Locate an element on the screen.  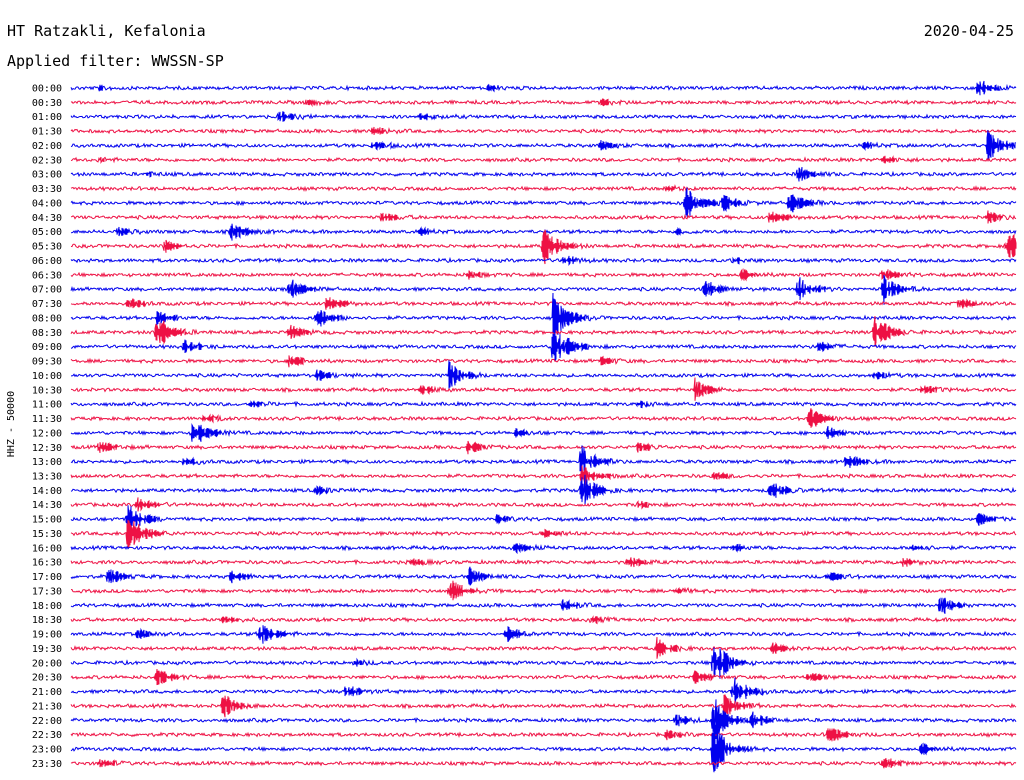
time-tick-label: 08:00 is located at coordinates (47, 318).